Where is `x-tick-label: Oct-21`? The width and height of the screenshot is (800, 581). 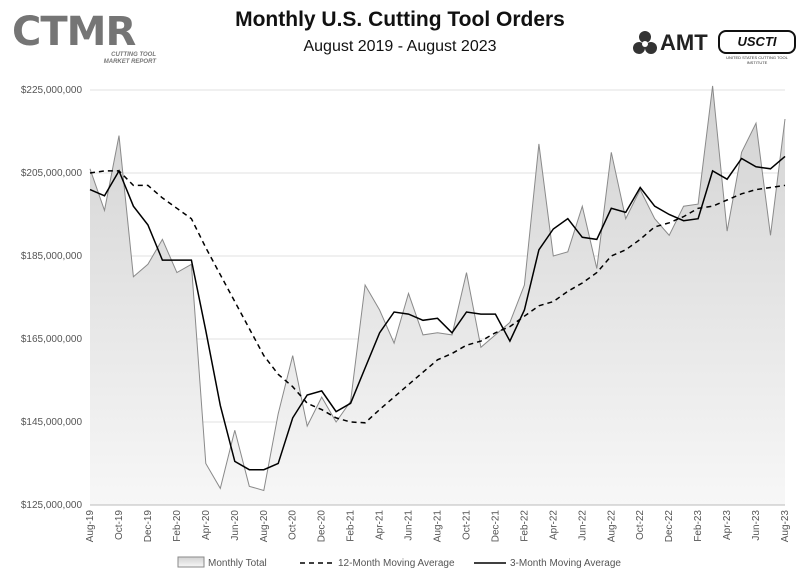
x-tick-label: Oct-21 is located at coordinates (466, 525).